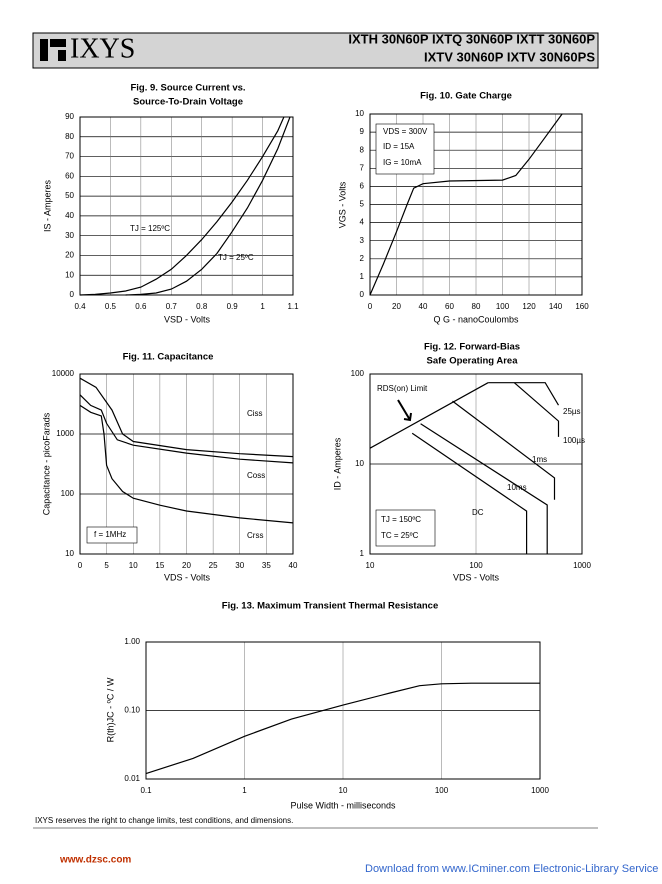  What do you see at coordinates (47, 205) in the screenshot?
I see `y-axis-label: IS - Amperes` at bounding box center [47, 205].